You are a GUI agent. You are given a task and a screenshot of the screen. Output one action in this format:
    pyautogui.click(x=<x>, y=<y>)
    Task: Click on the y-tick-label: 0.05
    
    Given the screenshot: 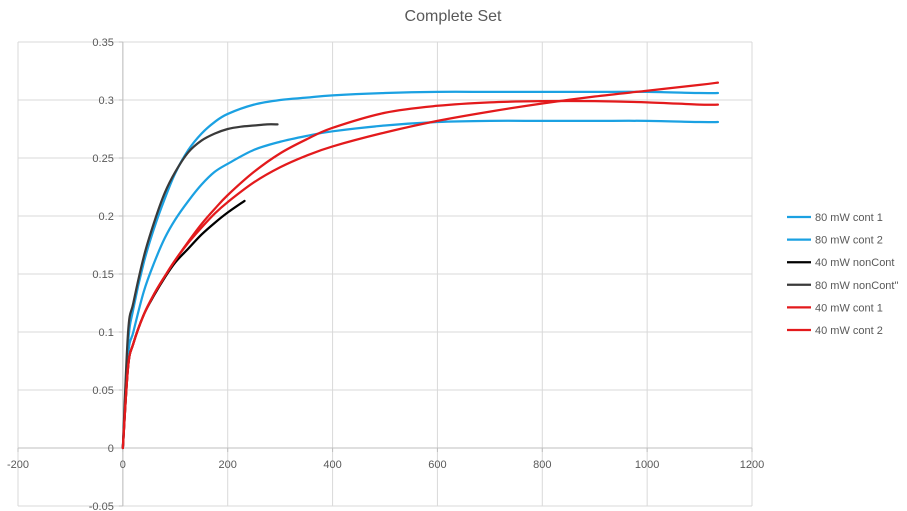 What is the action you would take?
    pyautogui.click(x=102, y=391)
    